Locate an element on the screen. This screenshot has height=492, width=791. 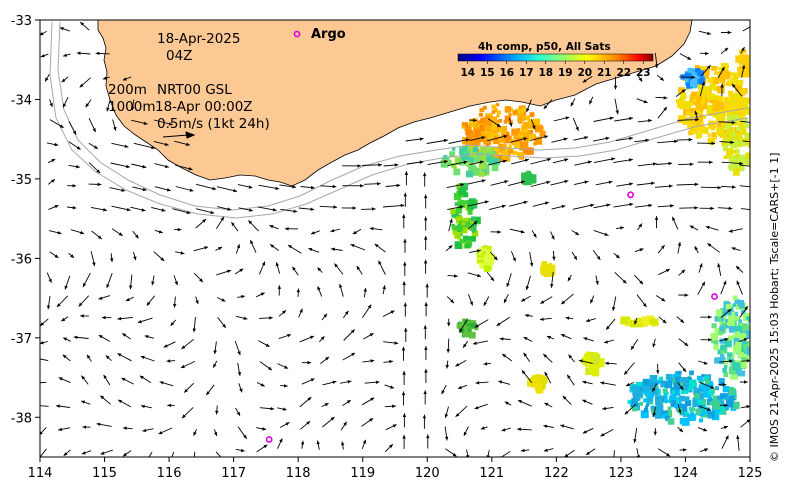
y-tick-label: -36 is located at coordinates (21, 259).